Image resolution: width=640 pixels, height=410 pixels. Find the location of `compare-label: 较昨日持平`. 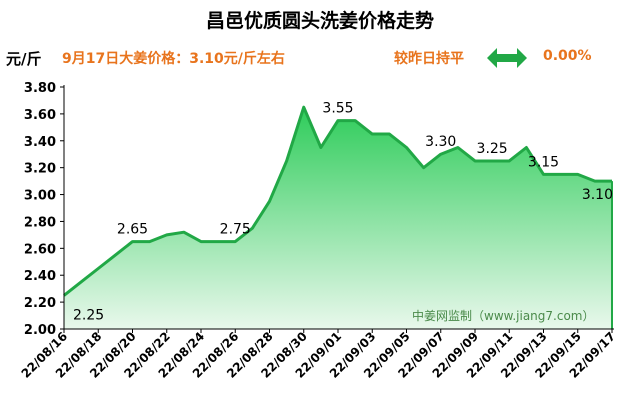

compare-label: 较昨日持平 is located at coordinates (429, 59).